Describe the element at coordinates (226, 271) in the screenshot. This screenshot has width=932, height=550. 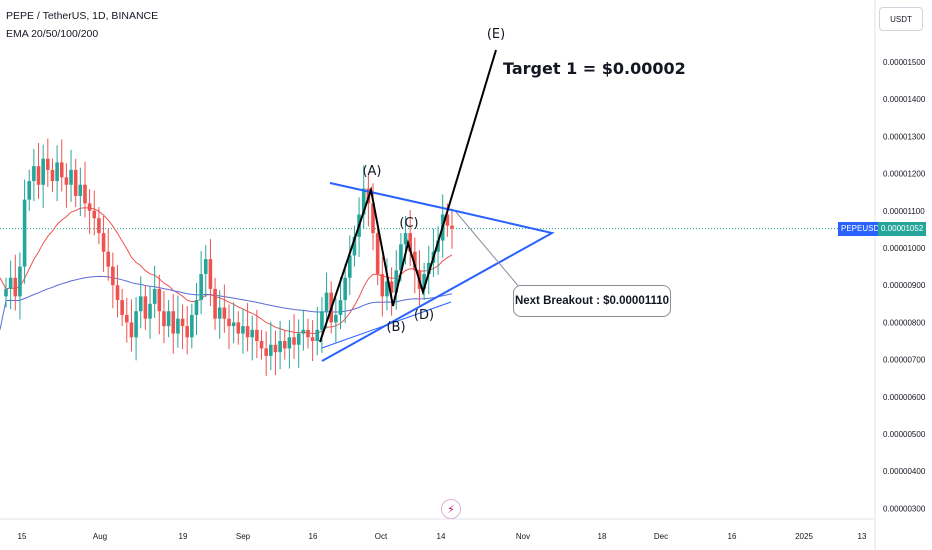
I see `ema-fast-line` at that location.